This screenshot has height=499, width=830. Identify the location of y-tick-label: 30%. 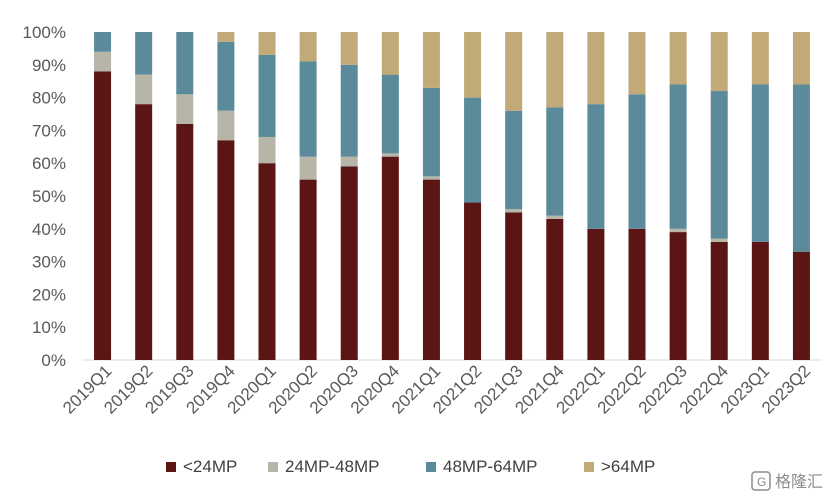
(49, 262).